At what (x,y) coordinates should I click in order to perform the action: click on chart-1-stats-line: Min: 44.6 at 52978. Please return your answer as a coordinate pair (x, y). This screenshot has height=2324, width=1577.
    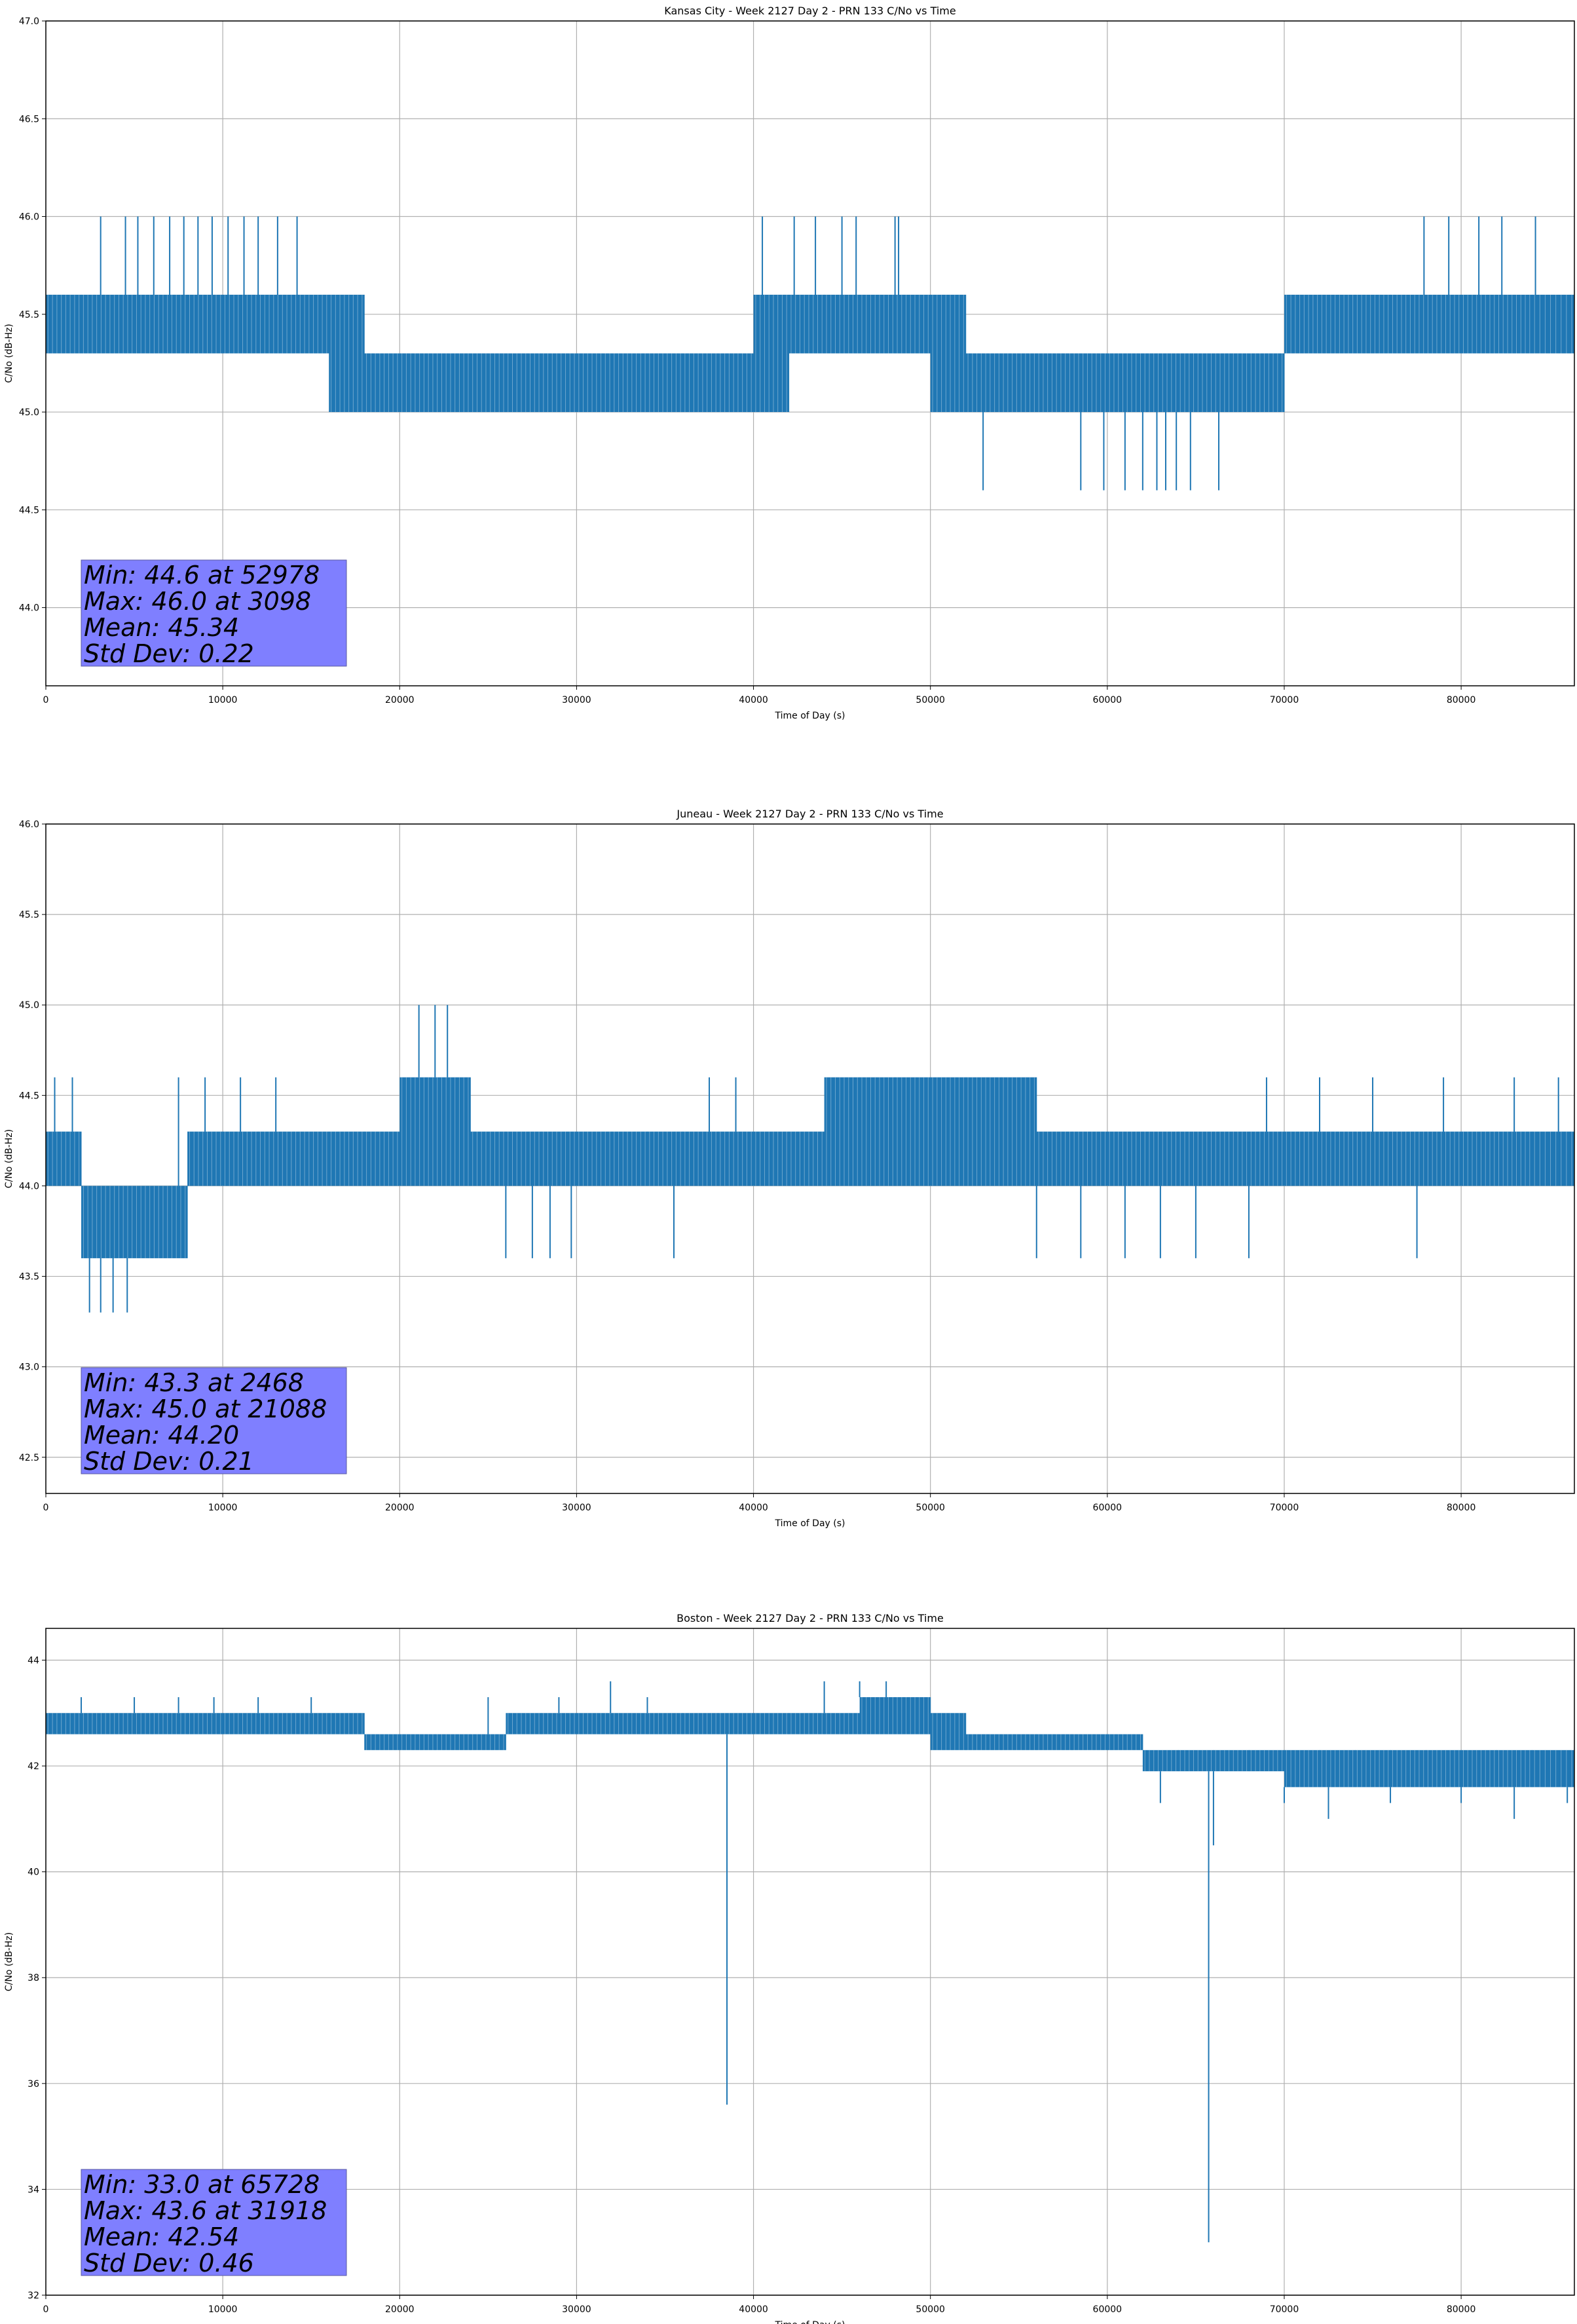
    Looking at the image, I should click on (202, 575).